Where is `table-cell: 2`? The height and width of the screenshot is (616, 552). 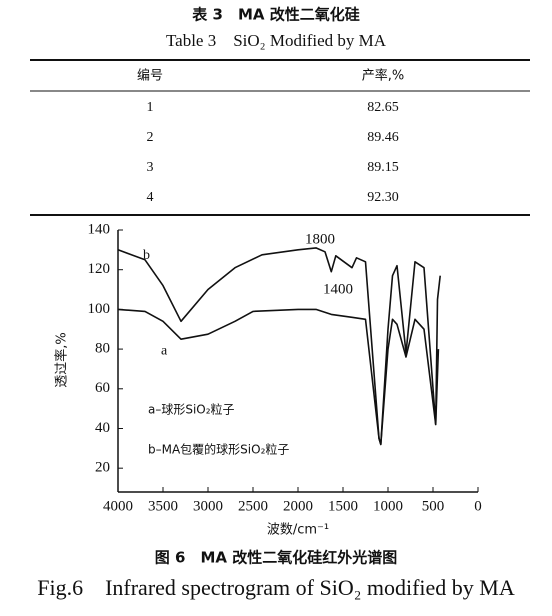
table-cell: 2 is located at coordinates (150, 137).